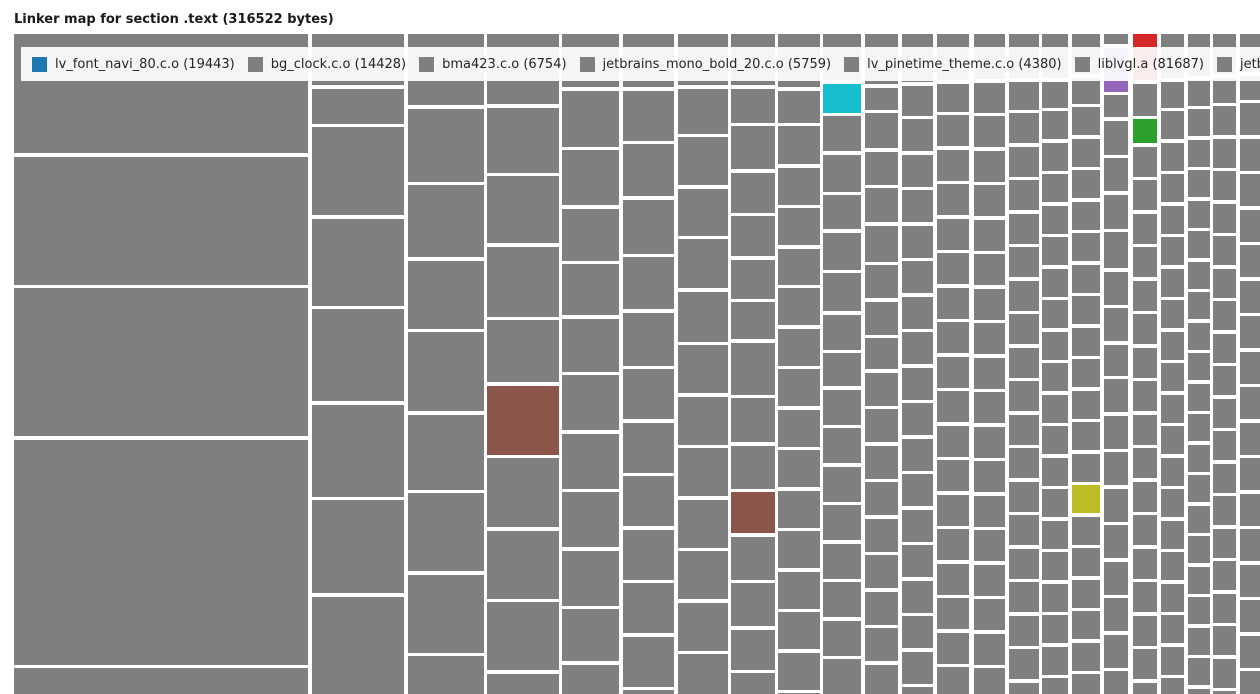  I want to click on legend-item: jetbrains_mono_bold_20.c.o (5759), so click(705, 64).